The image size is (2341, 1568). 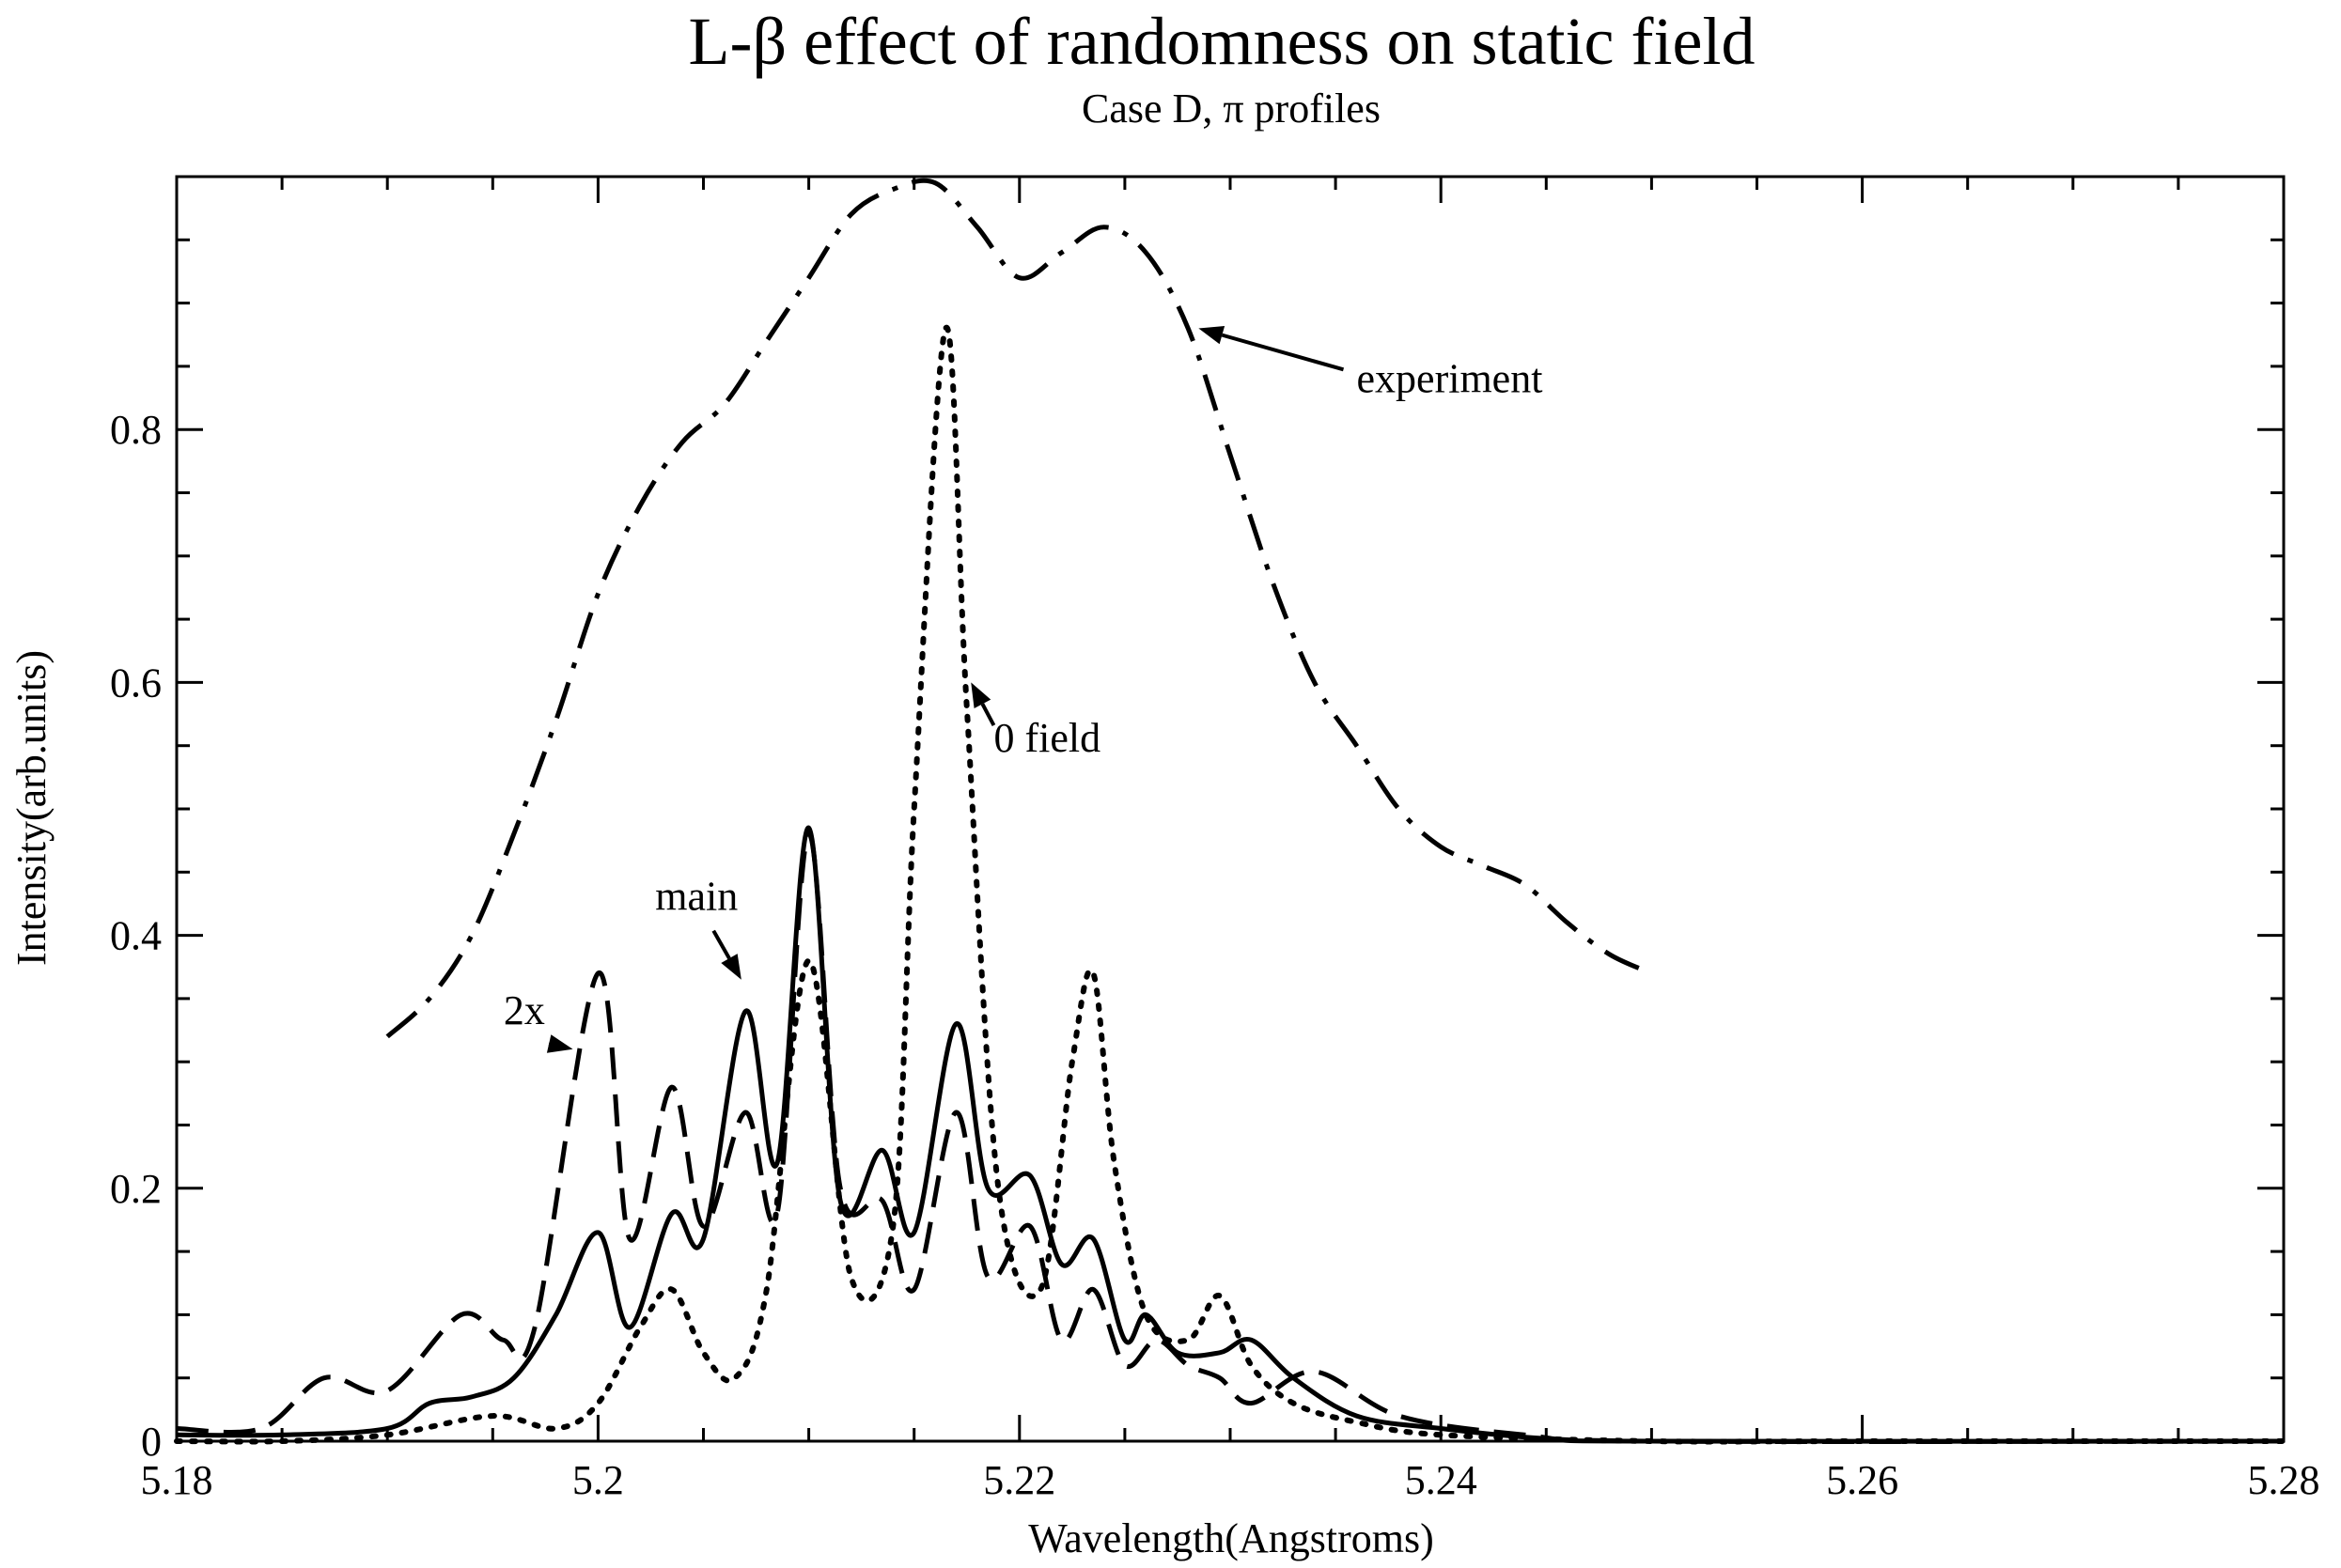 I want to click on chart-title: L-β effect of randomness on static field, so click(x=1222, y=41).